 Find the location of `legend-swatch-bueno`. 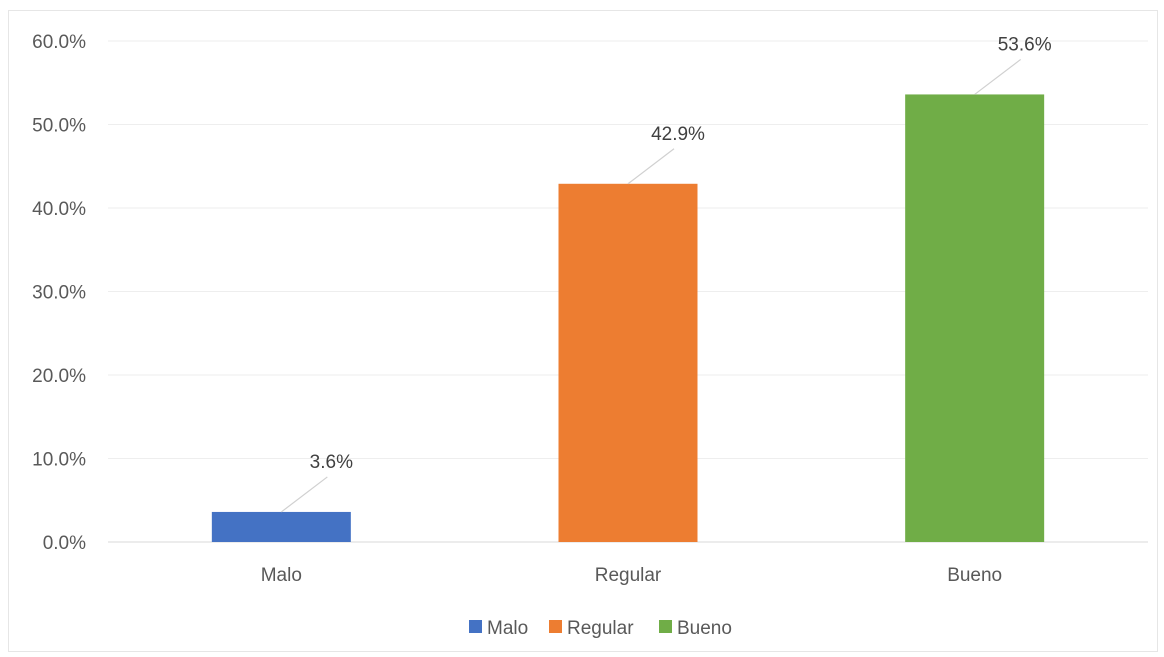

legend-swatch-bueno is located at coordinates (665, 626).